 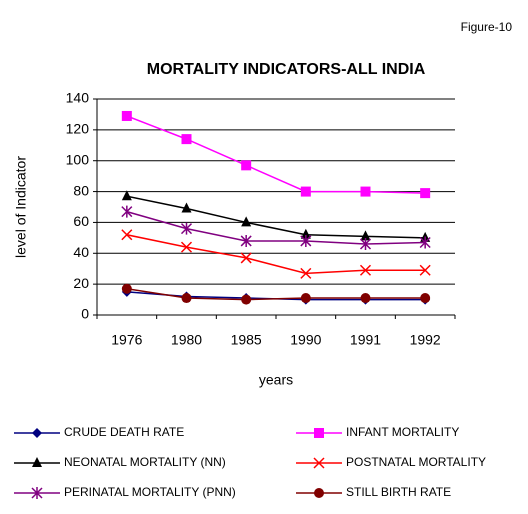 I want to click on x-tick-label: 1990, so click(x=305, y=340).